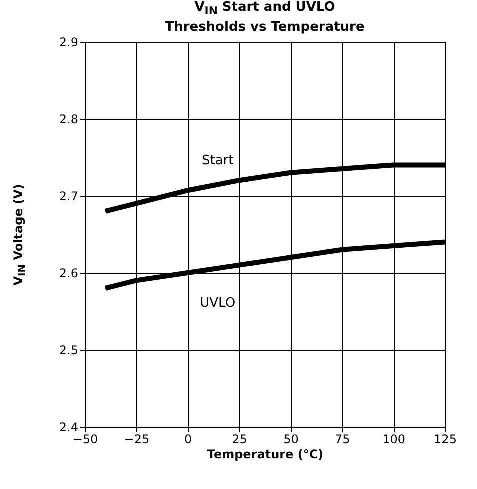  I want to click on y-tick-label: 2.8, so click(68, 119).